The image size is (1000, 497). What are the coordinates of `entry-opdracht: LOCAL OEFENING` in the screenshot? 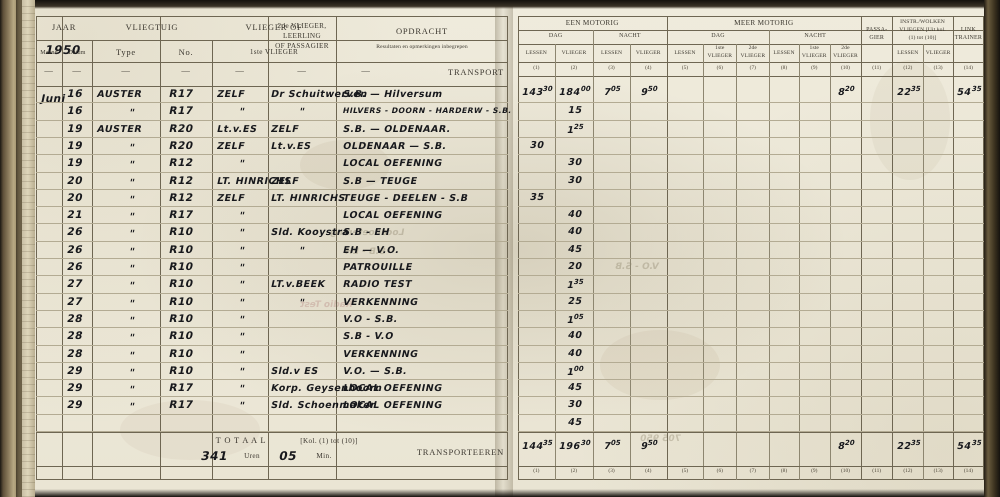 It's located at (392, 406).